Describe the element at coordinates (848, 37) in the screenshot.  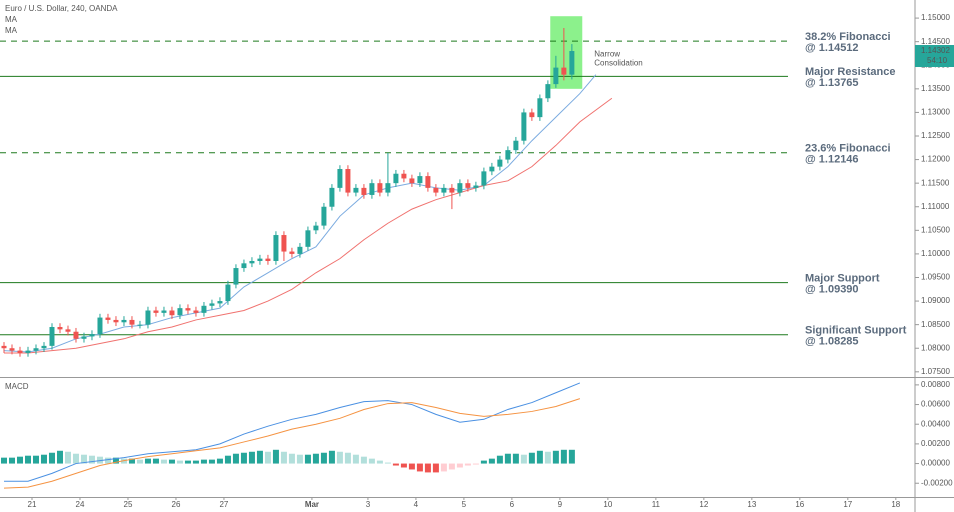
I see `level-label: 38.2% Fibonacci` at that location.